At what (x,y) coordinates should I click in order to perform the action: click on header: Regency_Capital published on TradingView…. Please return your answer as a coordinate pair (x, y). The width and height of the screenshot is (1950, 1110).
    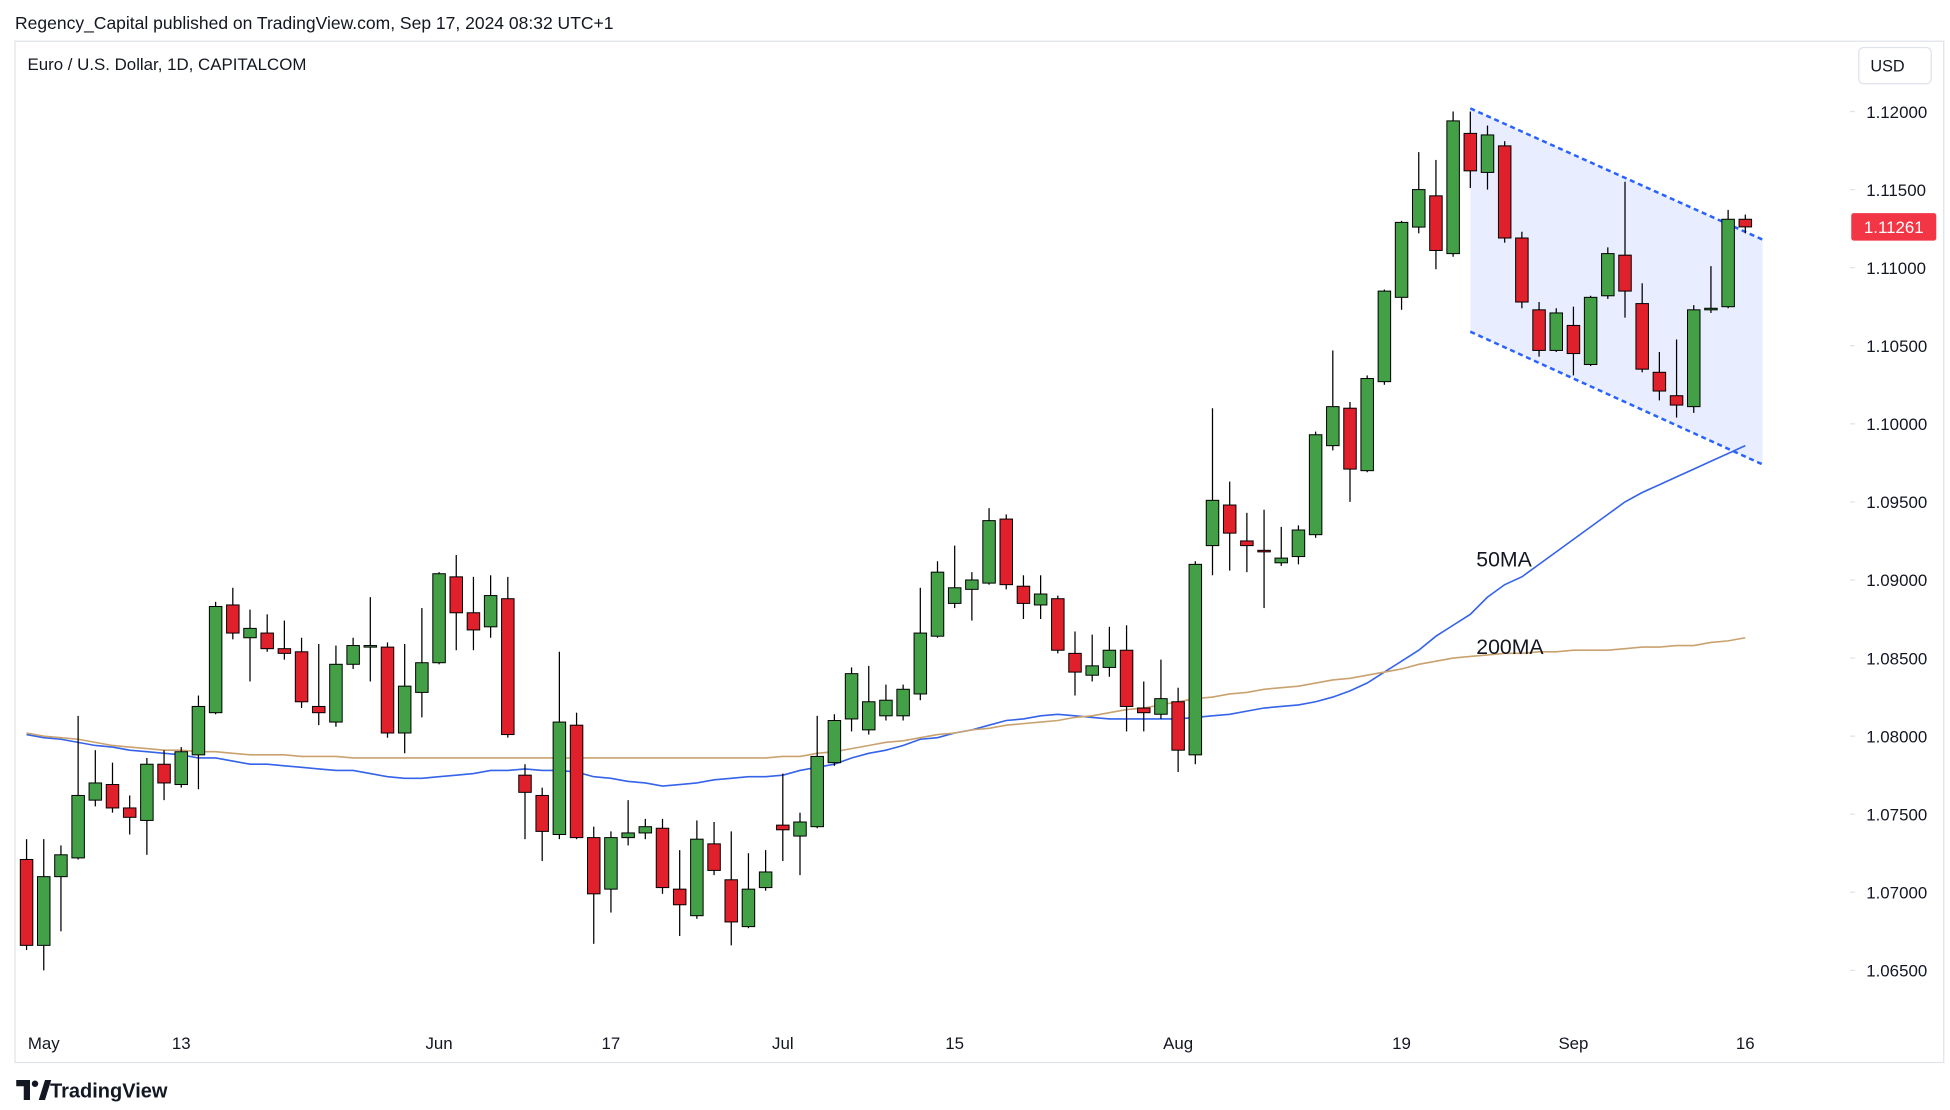
    Looking at the image, I should click on (314, 23).